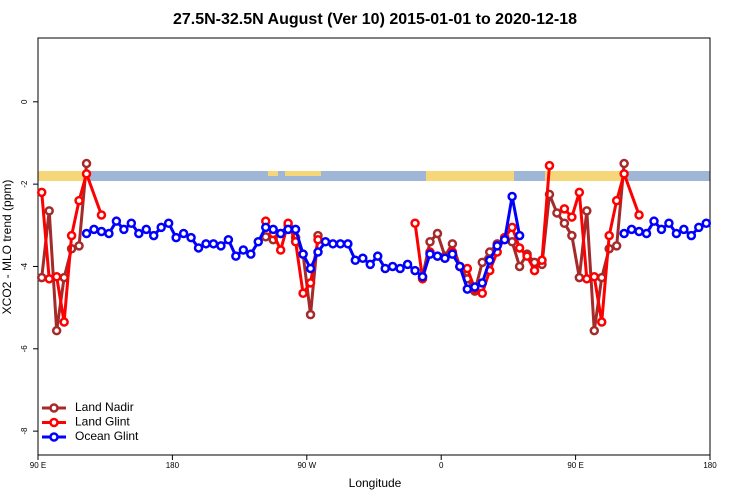 The height and width of the screenshot is (500, 750). What do you see at coordinates (602, 245) in the screenshot?
I see `series-line` at bounding box center [602, 245].